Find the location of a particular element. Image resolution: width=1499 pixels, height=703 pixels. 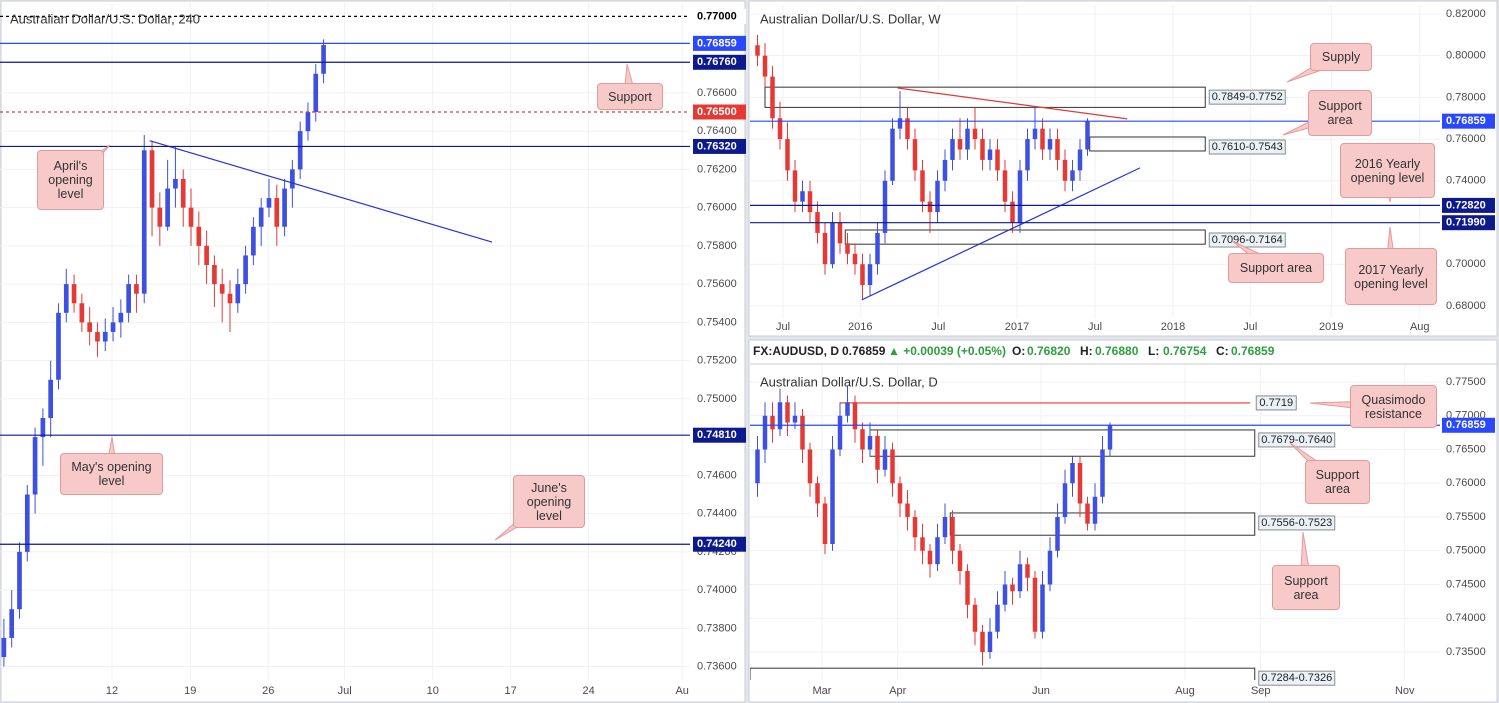

y-tick-label: 0.74000 is located at coordinates (717, 590).